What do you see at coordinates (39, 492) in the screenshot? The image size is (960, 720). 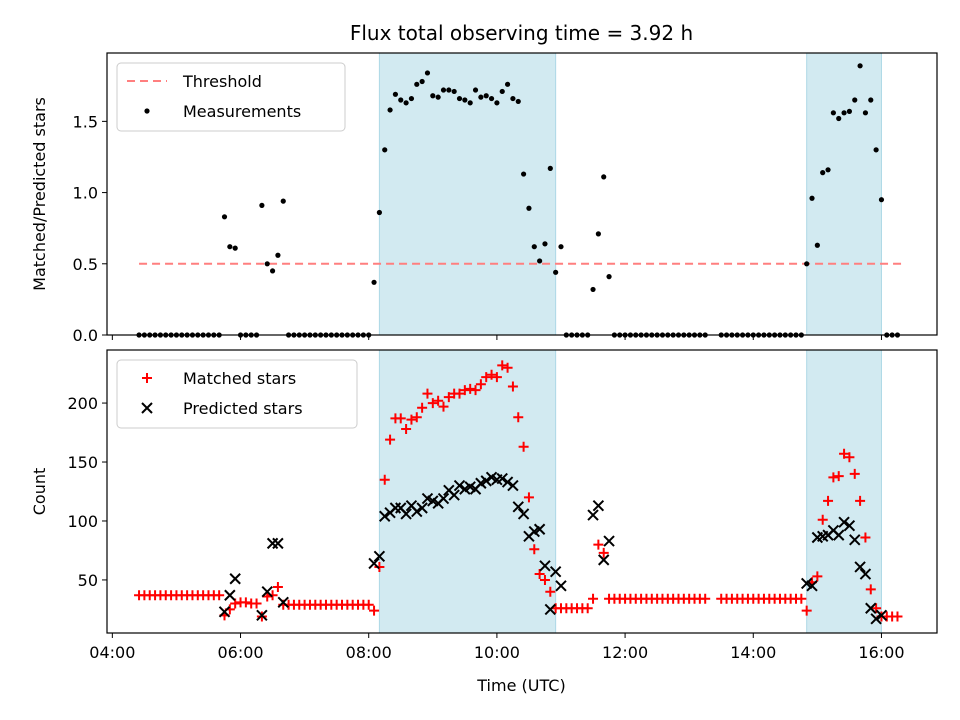 I see `y-axis-label: Count` at bounding box center [39, 492].